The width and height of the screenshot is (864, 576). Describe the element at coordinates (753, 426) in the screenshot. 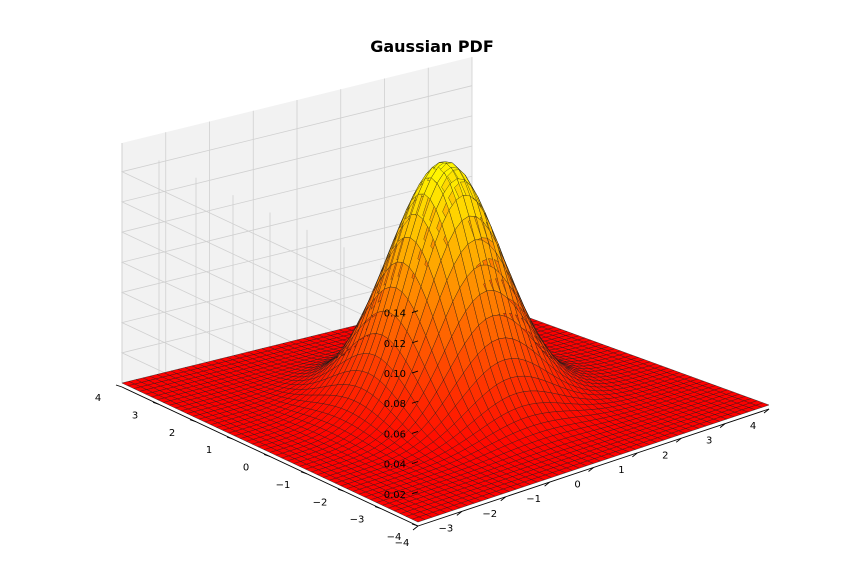

I see `x-tick-label: 4` at that location.